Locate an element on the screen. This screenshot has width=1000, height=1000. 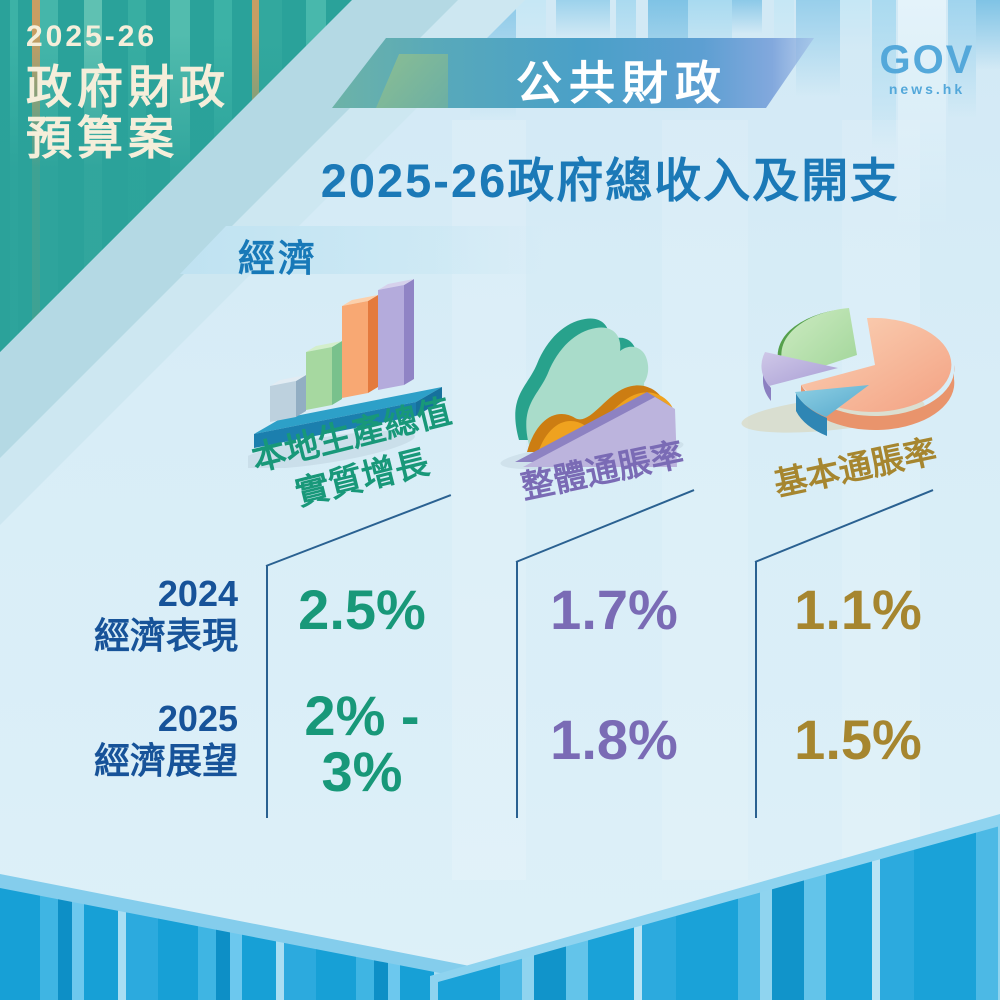
row-year-2025: 2025 is located at coordinates (197, 718).